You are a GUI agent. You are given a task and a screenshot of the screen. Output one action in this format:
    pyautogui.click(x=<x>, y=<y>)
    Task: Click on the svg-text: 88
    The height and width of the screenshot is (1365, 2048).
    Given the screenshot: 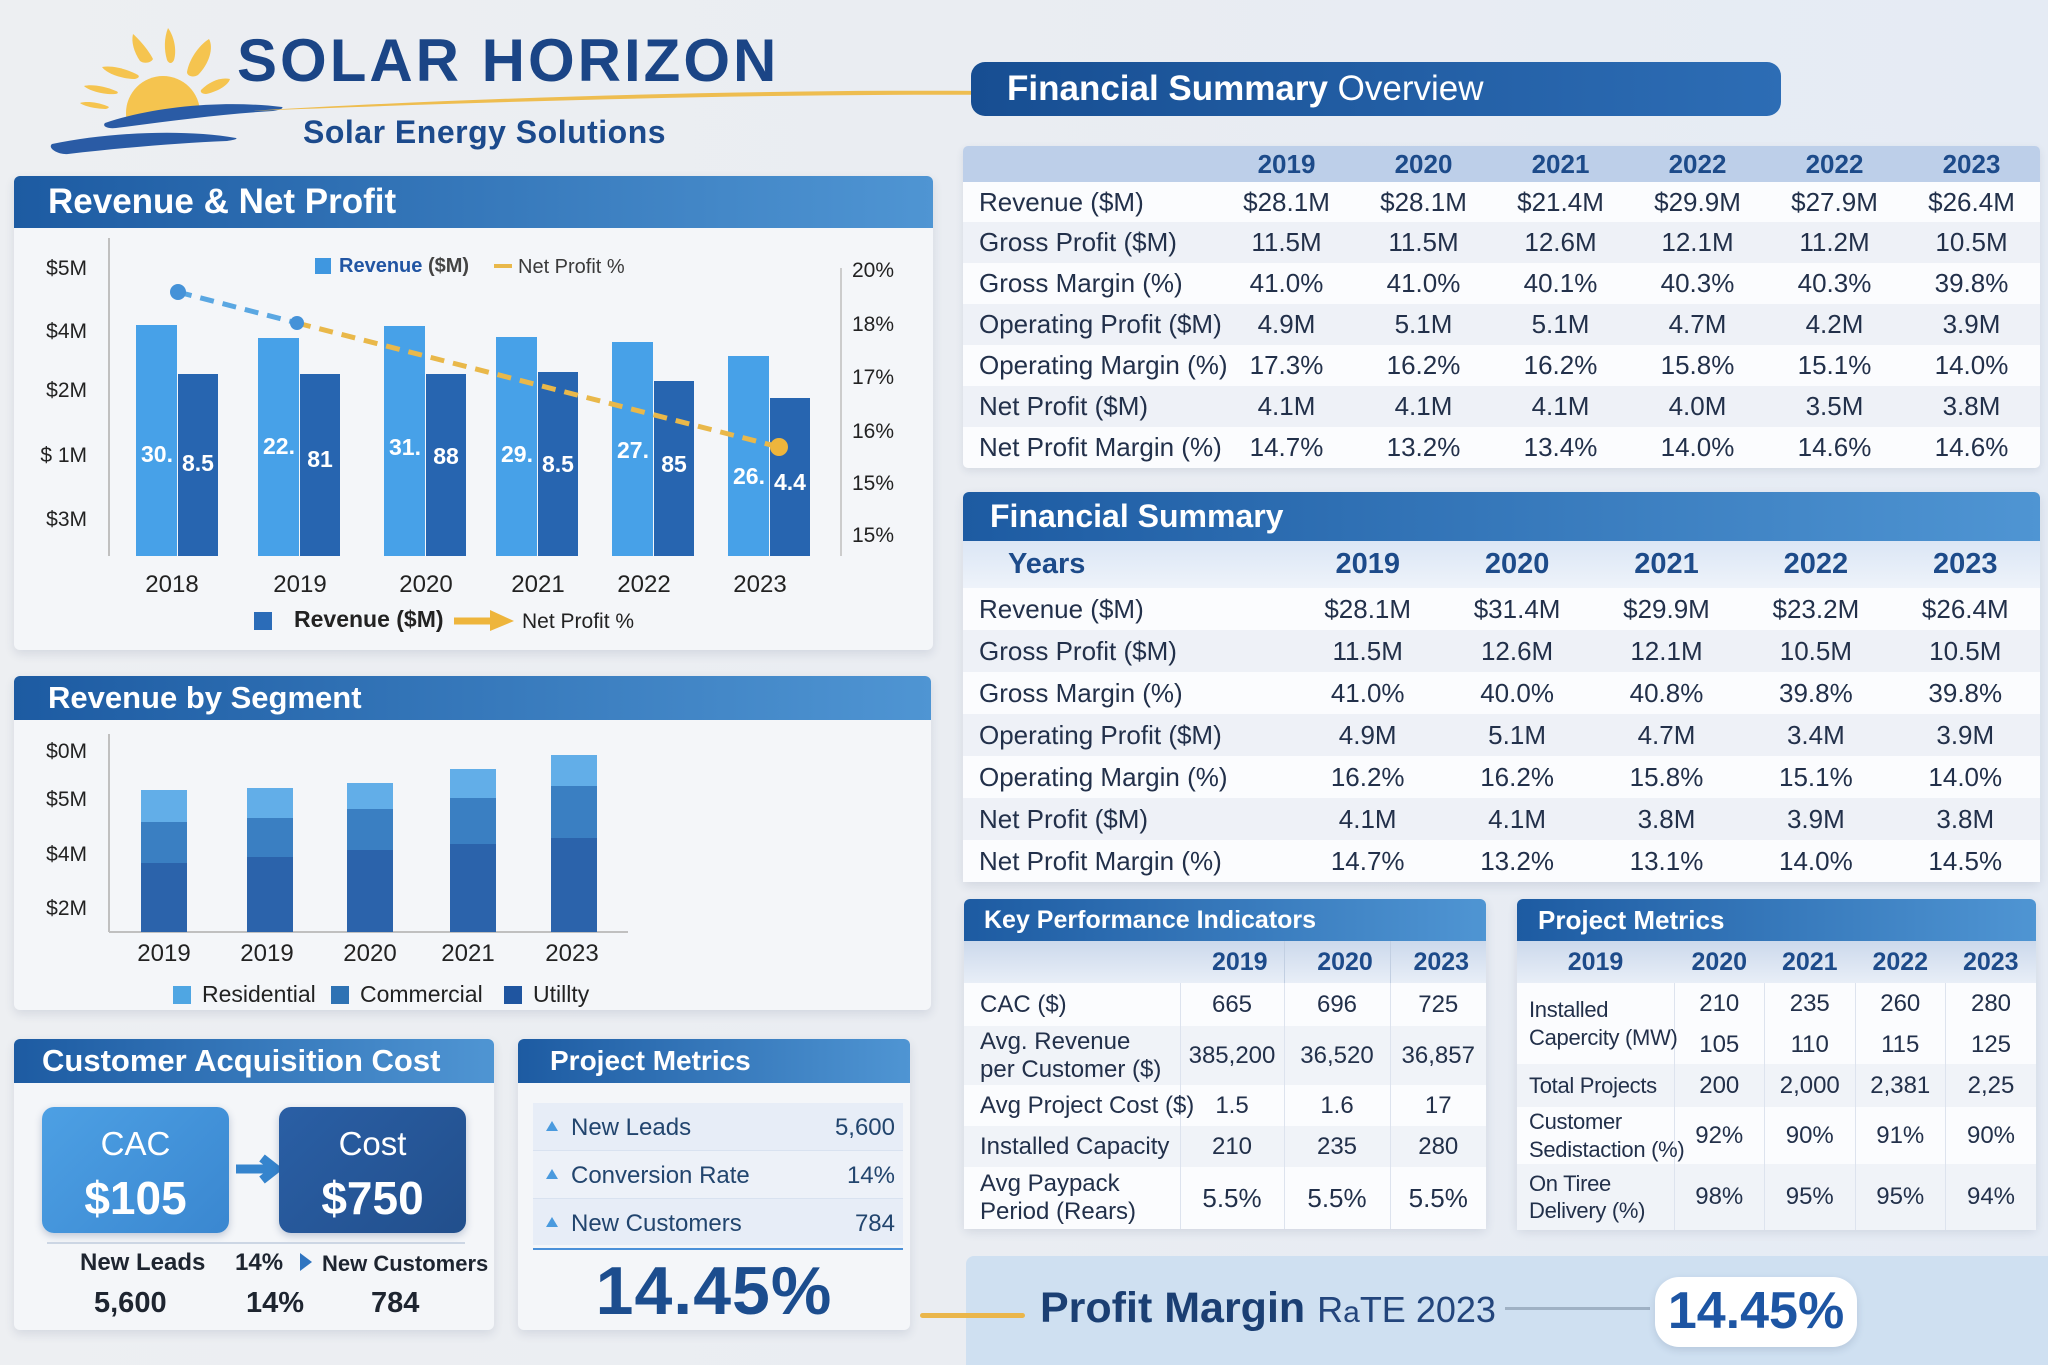 What is the action you would take?
    pyautogui.click(x=446, y=456)
    